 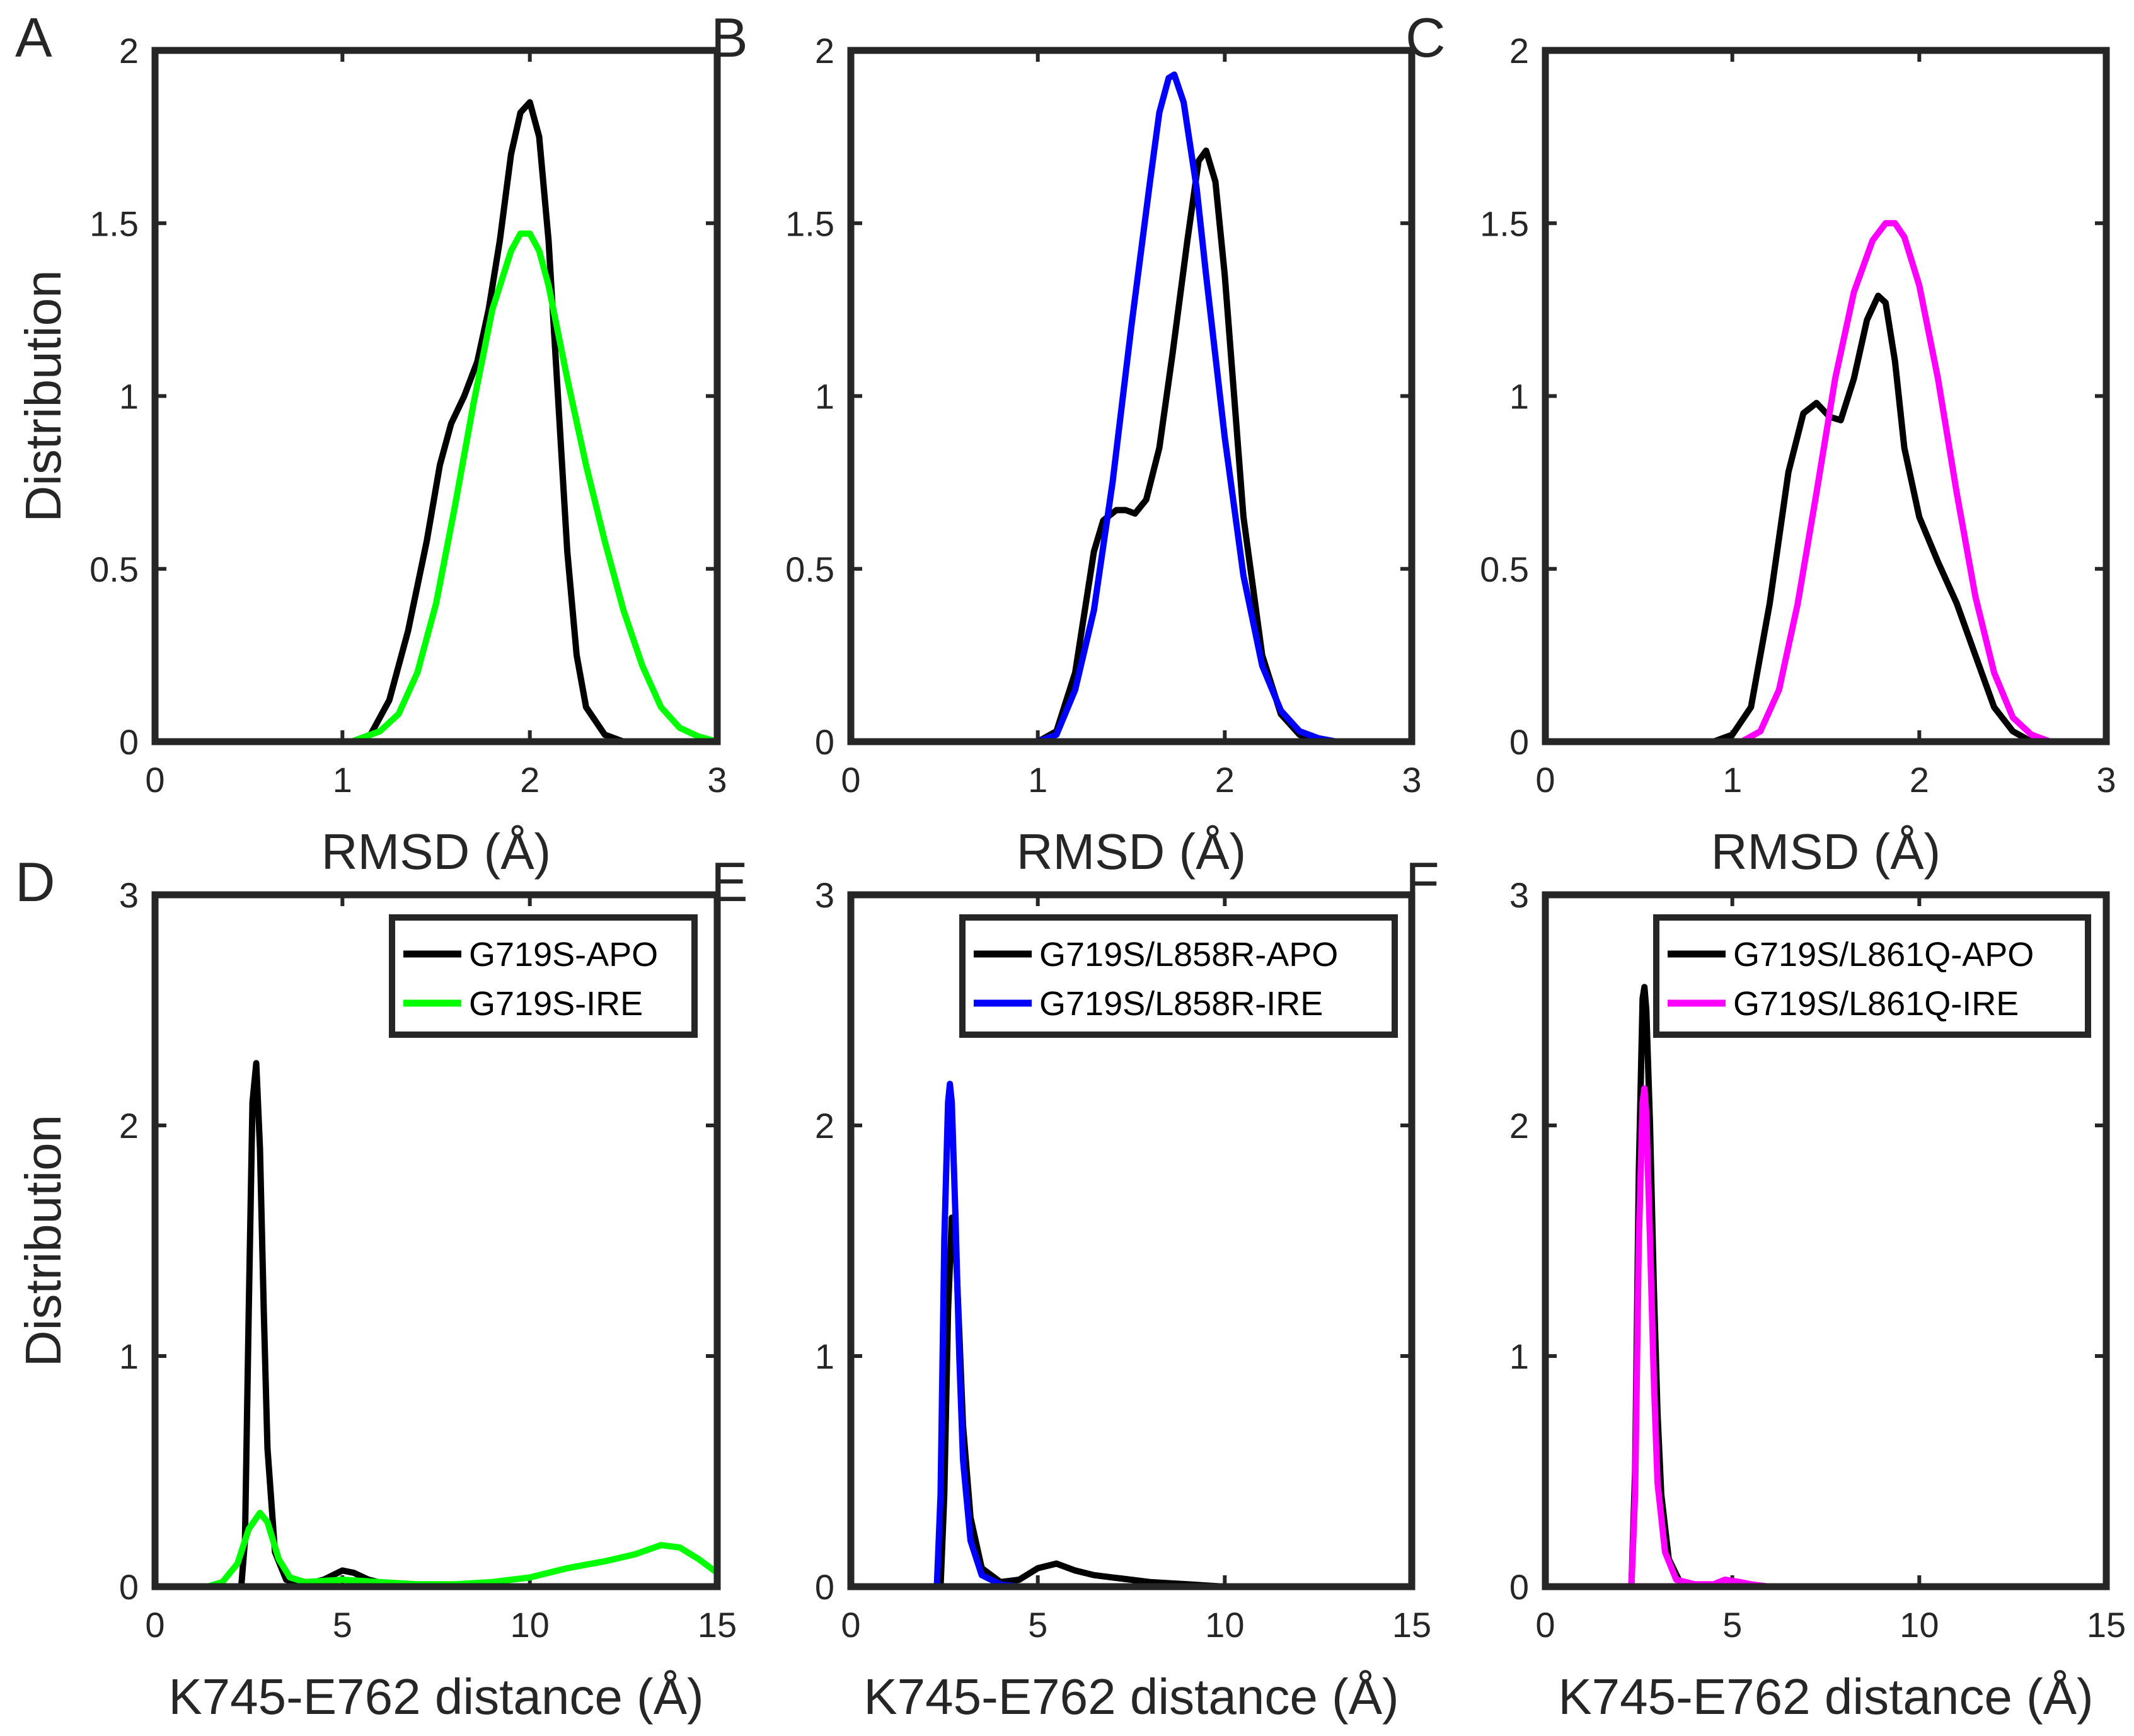 What do you see at coordinates (1215, 408) in the screenshot?
I see `series-line-g719s-l858r-ire` at bounding box center [1215, 408].